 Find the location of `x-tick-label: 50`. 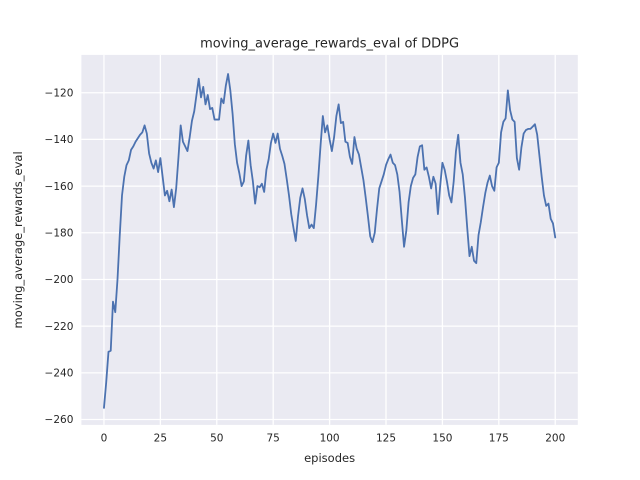

x-tick-label: 50 is located at coordinates (216, 438).